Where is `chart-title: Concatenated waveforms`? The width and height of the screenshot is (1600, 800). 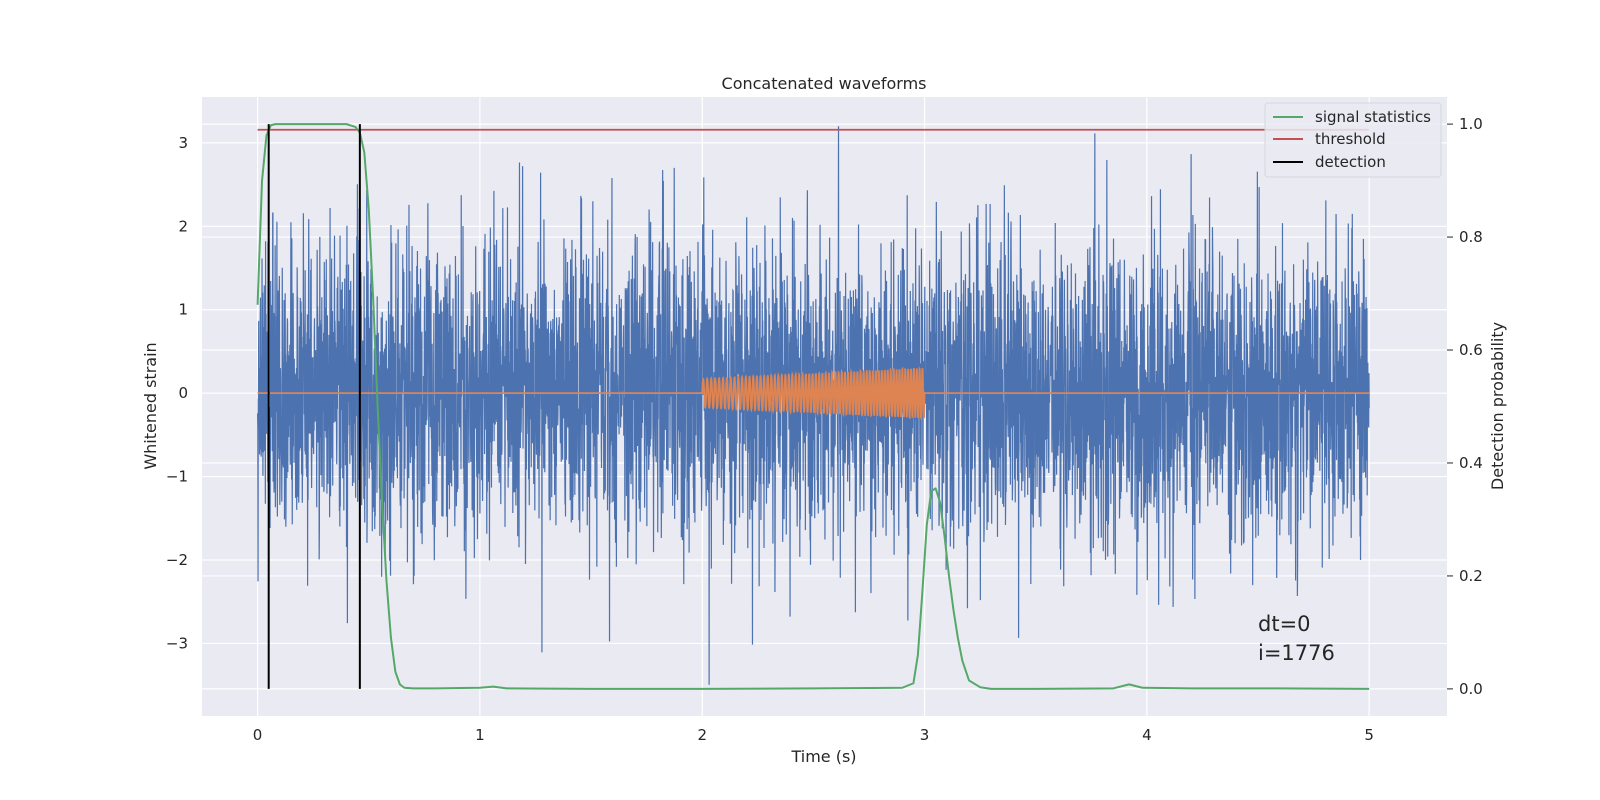 chart-title: Concatenated waveforms is located at coordinates (824, 83).